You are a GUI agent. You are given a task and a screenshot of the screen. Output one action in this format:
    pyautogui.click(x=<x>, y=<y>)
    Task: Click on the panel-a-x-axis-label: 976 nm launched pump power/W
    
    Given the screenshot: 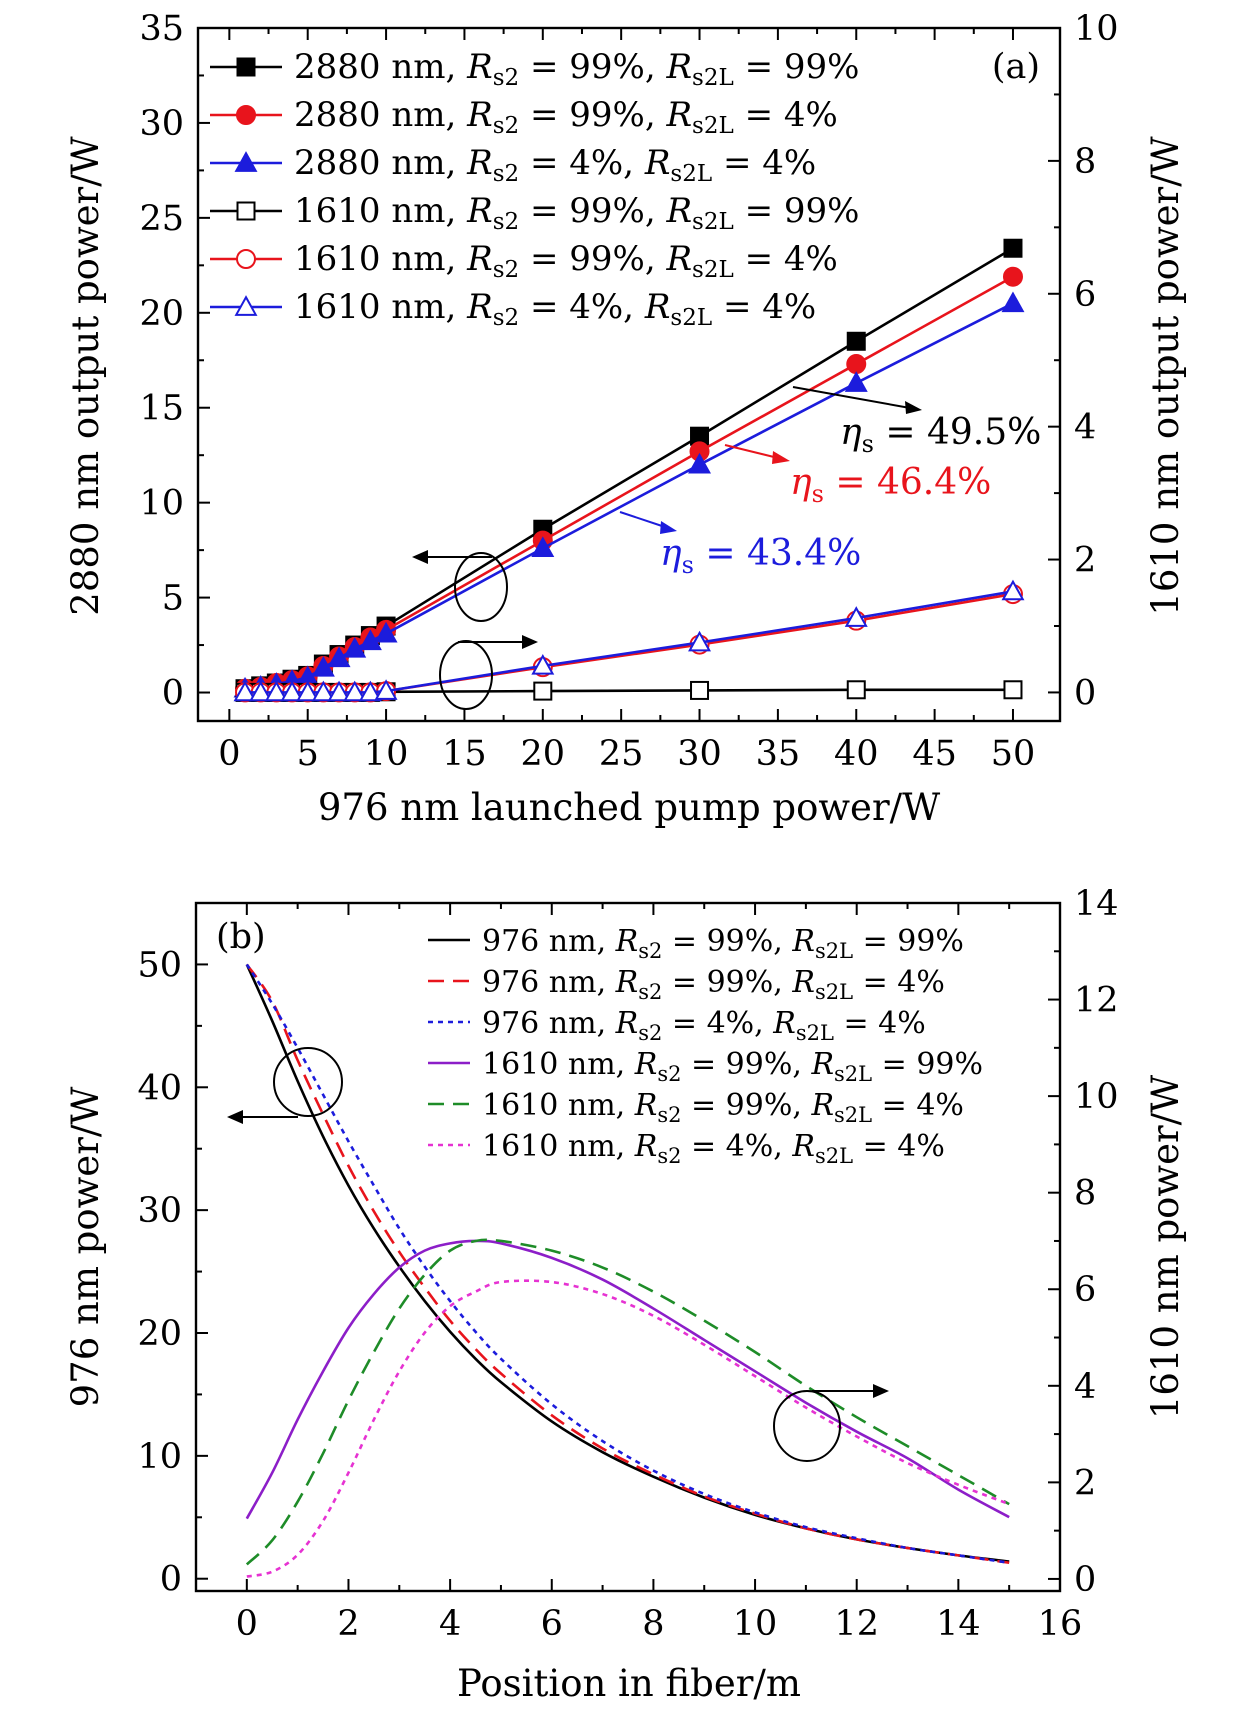 What is the action you would take?
    pyautogui.click(x=629, y=807)
    